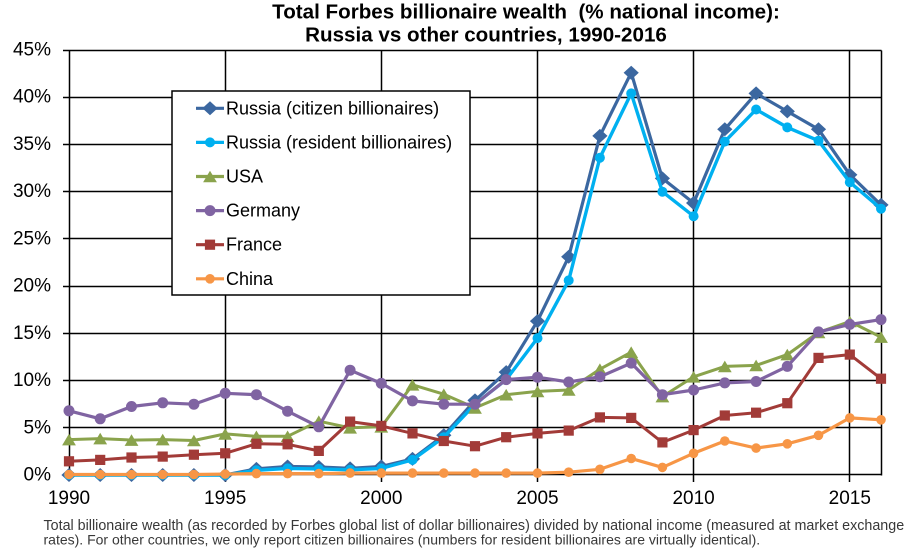 The image size is (916, 559). Describe the element at coordinates (32, 238) in the screenshot. I see `svg-text: 25%` at that location.